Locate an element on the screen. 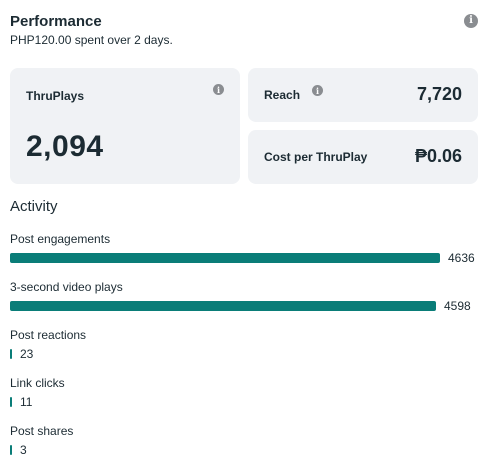 The height and width of the screenshot is (457, 490). thruplays-label: ThruPlays is located at coordinates (55, 96).